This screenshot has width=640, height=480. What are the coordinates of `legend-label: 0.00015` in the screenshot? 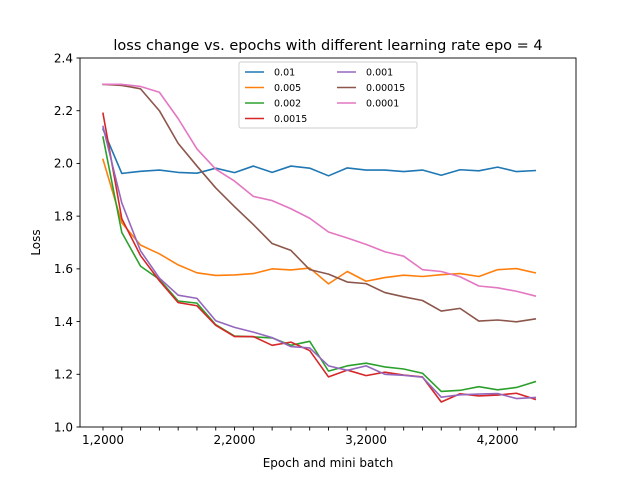 It's located at (385, 88).